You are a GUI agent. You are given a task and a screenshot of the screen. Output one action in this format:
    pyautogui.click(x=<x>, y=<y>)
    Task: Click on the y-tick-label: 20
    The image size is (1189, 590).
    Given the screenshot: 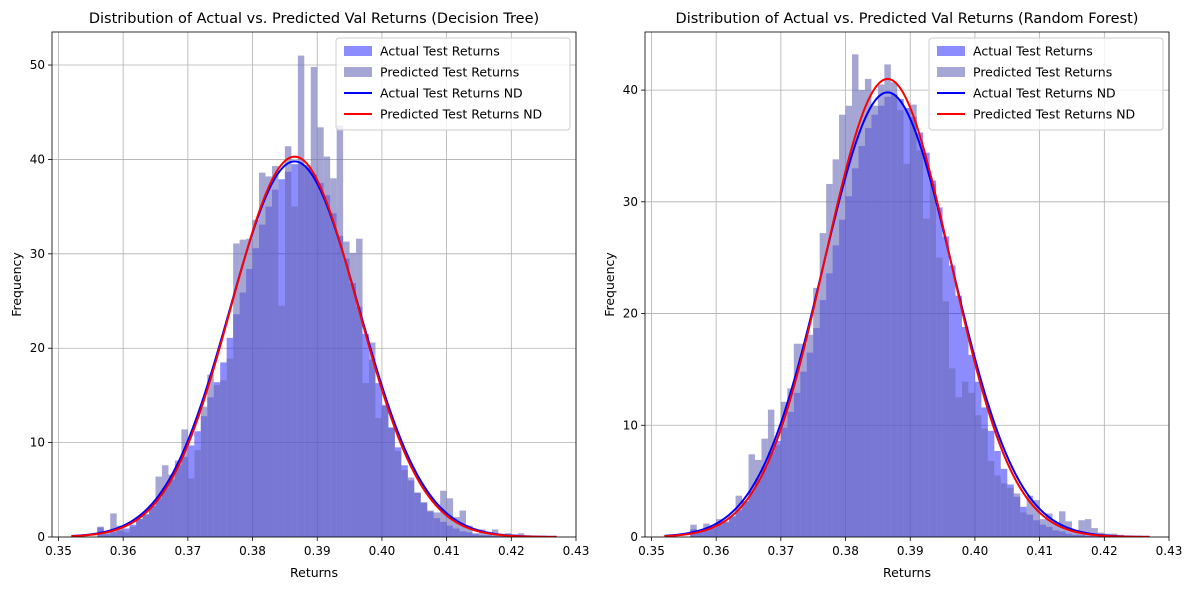 What is the action you would take?
    pyautogui.click(x=37, y=348)
    